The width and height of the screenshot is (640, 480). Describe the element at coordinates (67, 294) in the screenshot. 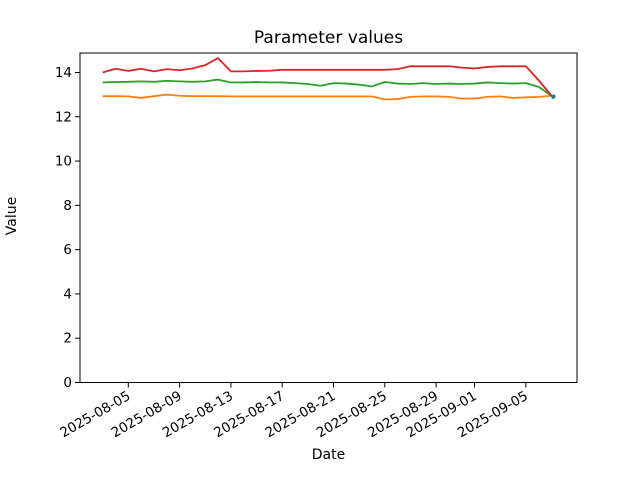

I see `y-tick-label: 4` at that location.